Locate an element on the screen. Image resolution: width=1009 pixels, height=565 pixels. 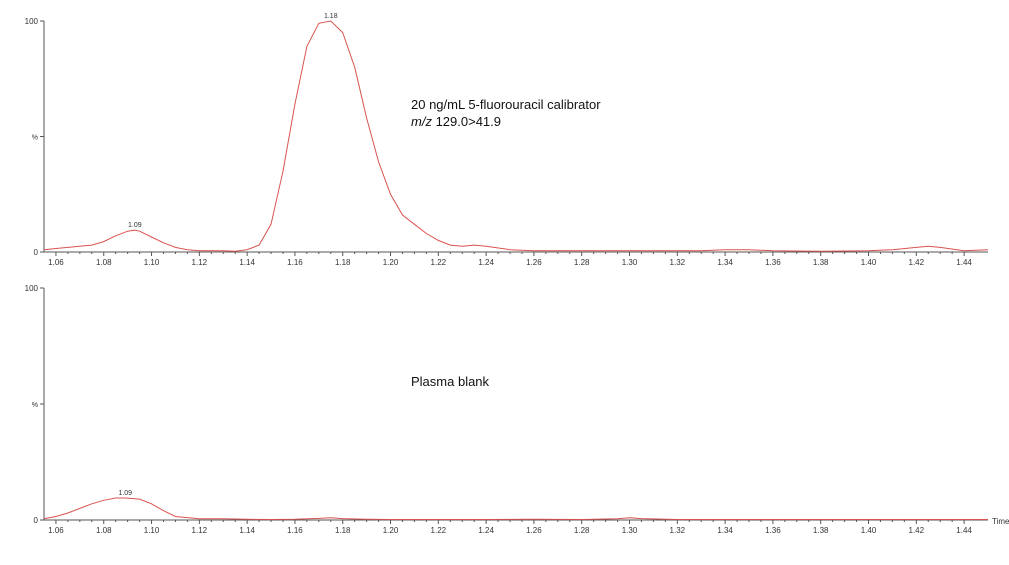
sample-annotation: 20 ng/mL 5-fluorouracil calibrator is located at coordinates (506, 104).